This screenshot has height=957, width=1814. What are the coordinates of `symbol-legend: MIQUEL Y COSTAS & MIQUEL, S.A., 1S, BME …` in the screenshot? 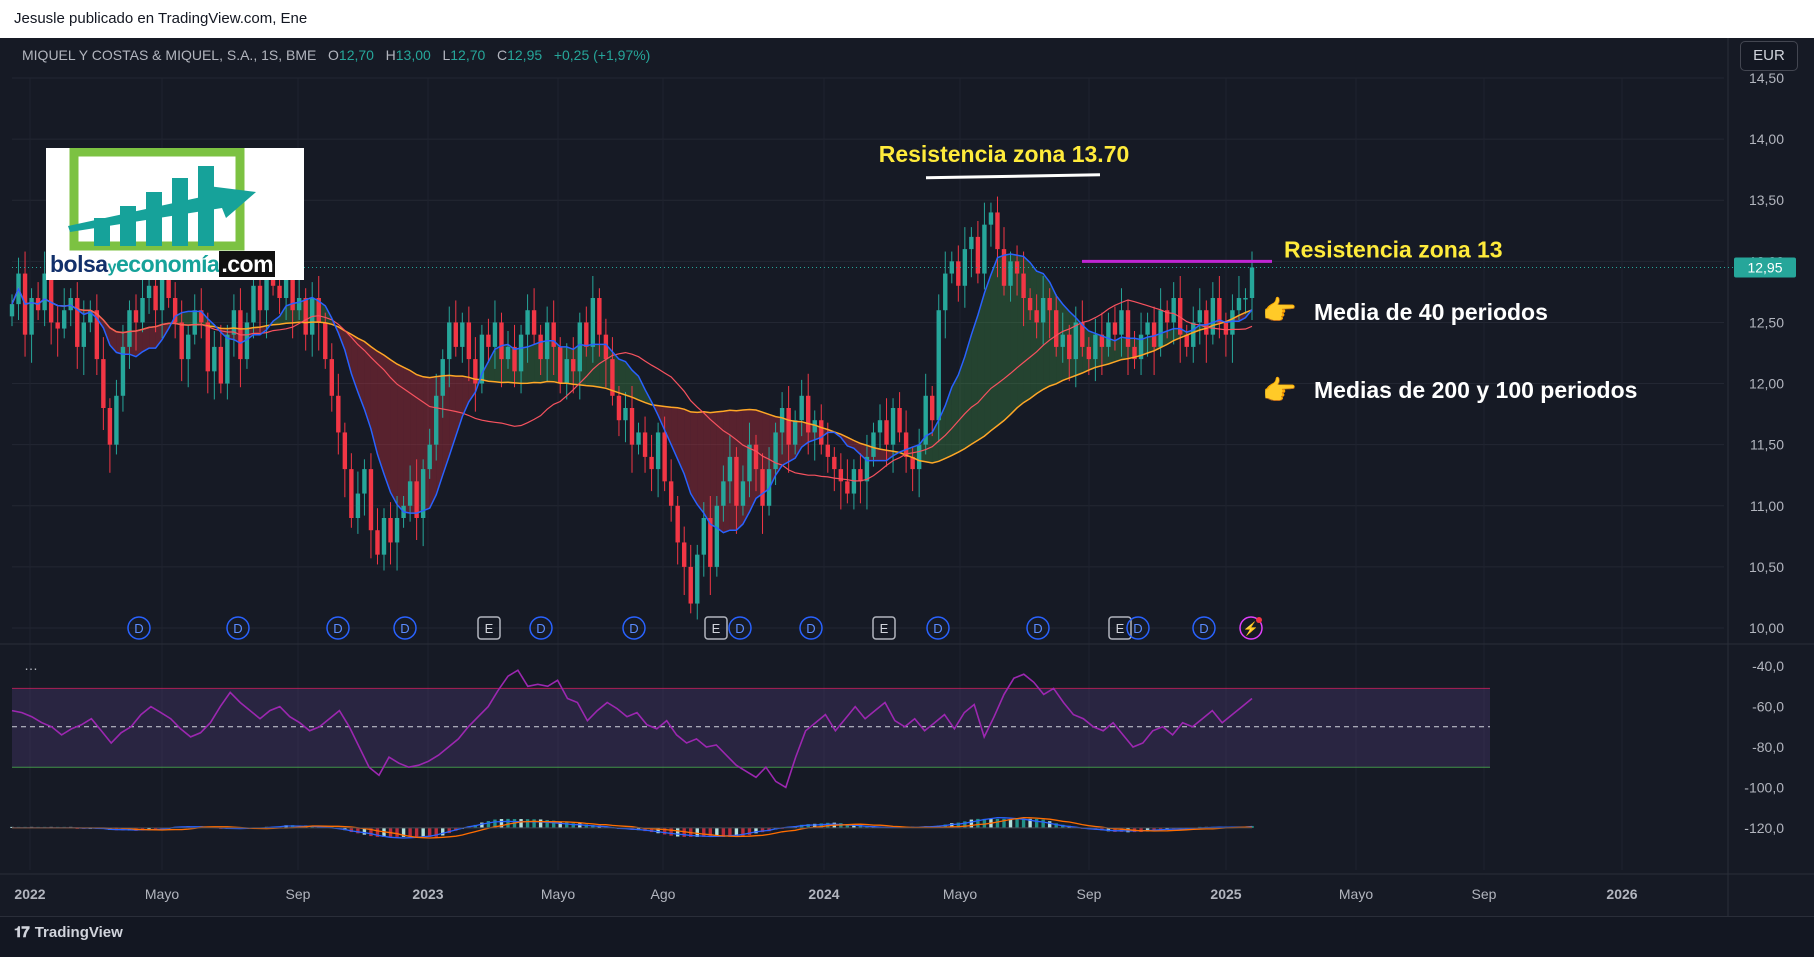 It's located at (336, 55).